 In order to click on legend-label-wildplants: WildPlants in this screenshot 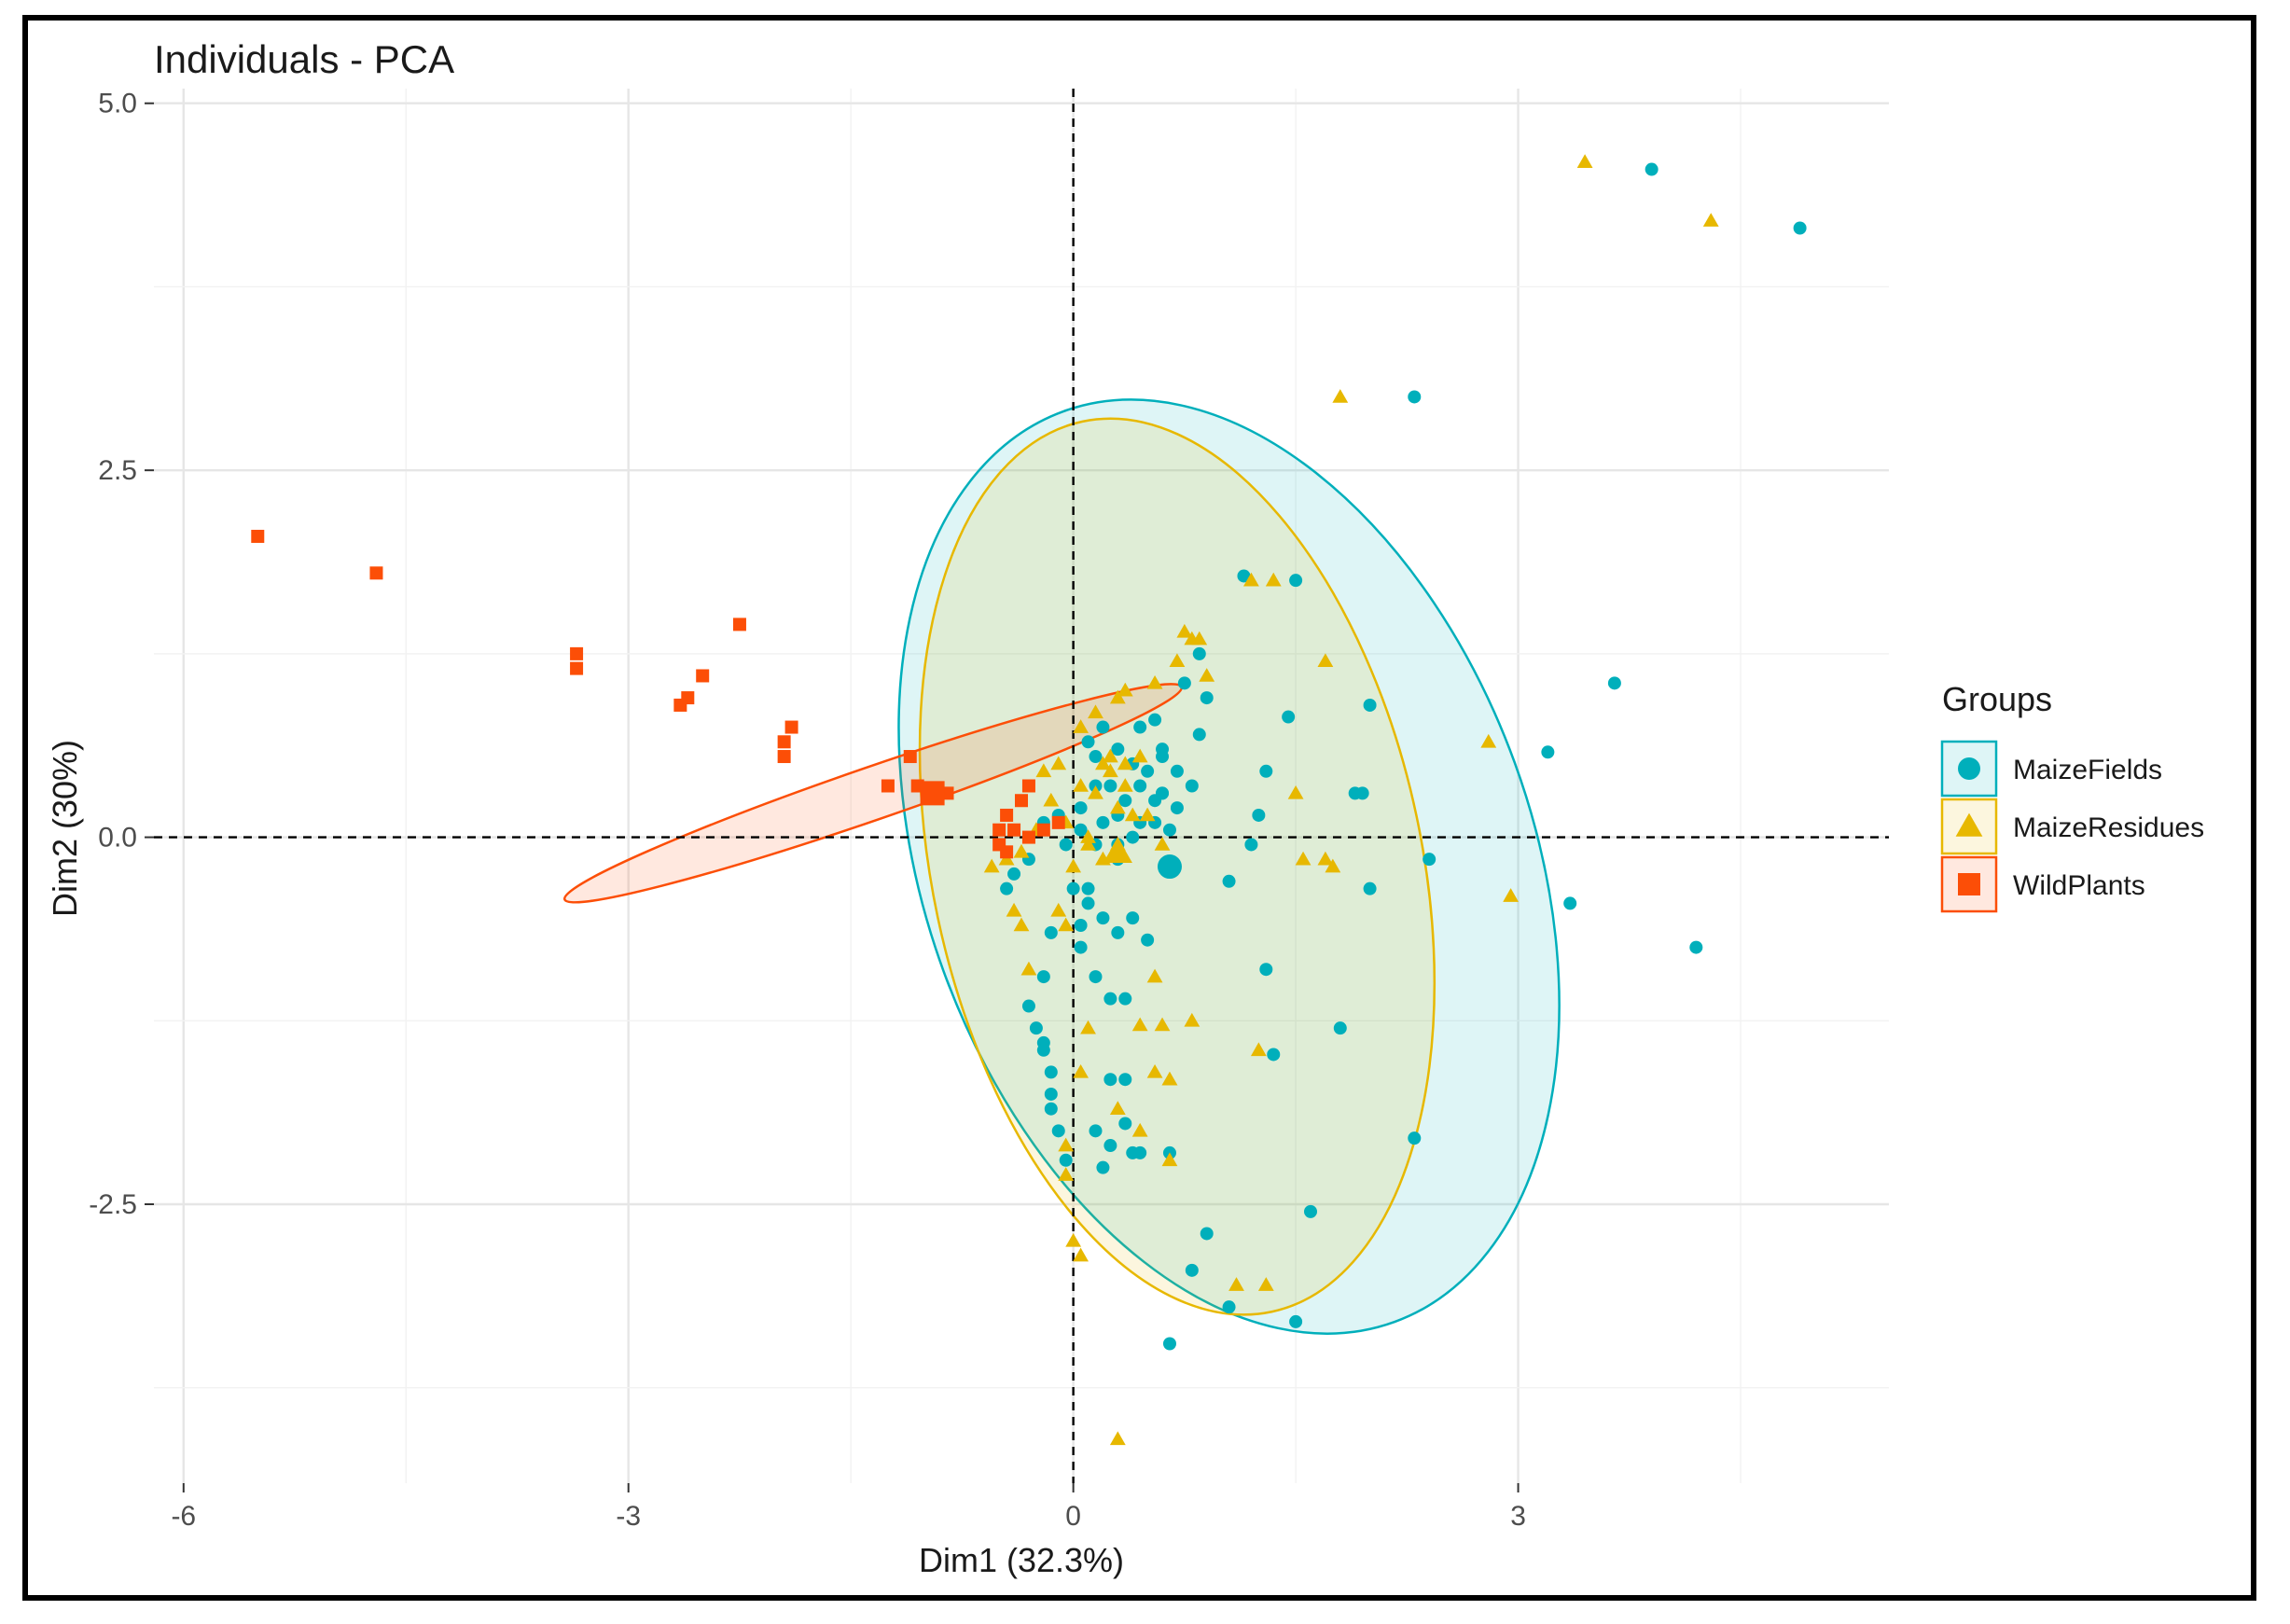, I will do `click(2079, 885)`.